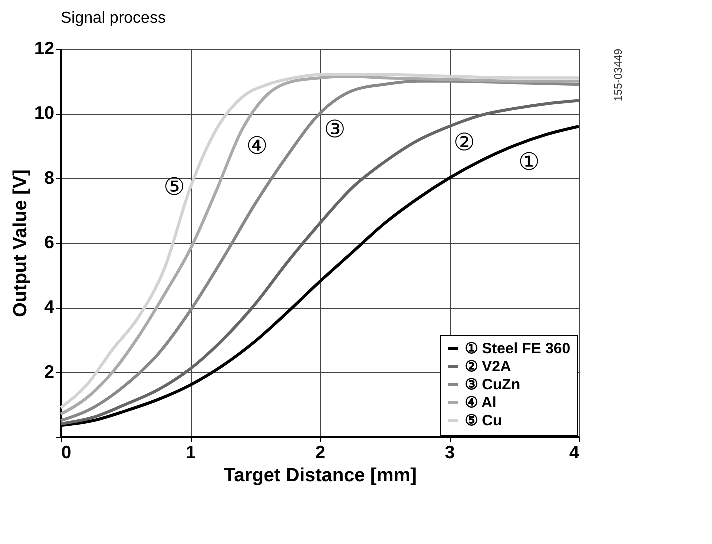 This screenshot has height=544, width=712. Describe the element at coordinates (49, 307) in the screenshot. I see `y-tick-label: 4` at that location.